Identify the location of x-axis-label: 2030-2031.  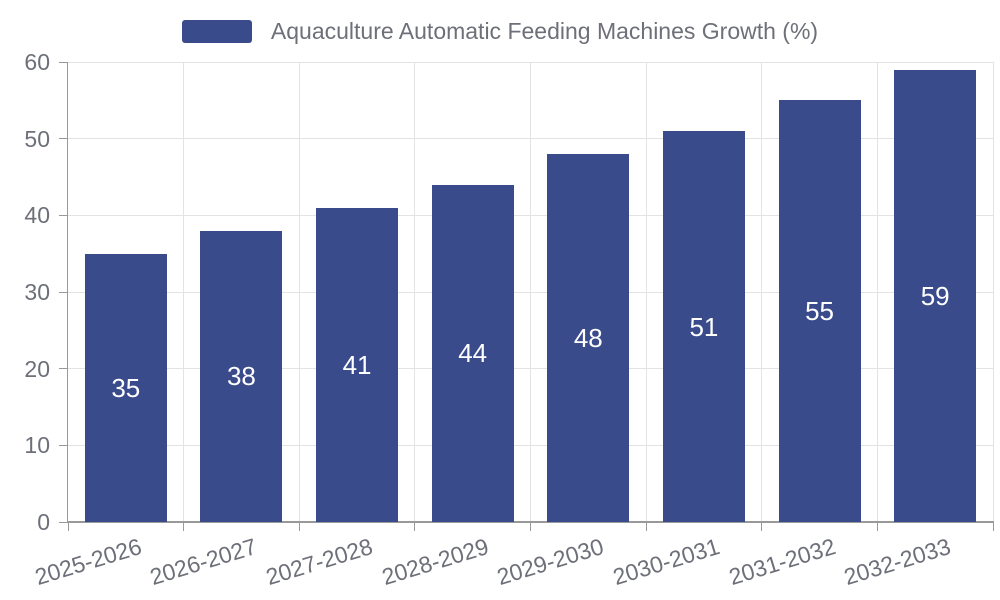
(666, 562).